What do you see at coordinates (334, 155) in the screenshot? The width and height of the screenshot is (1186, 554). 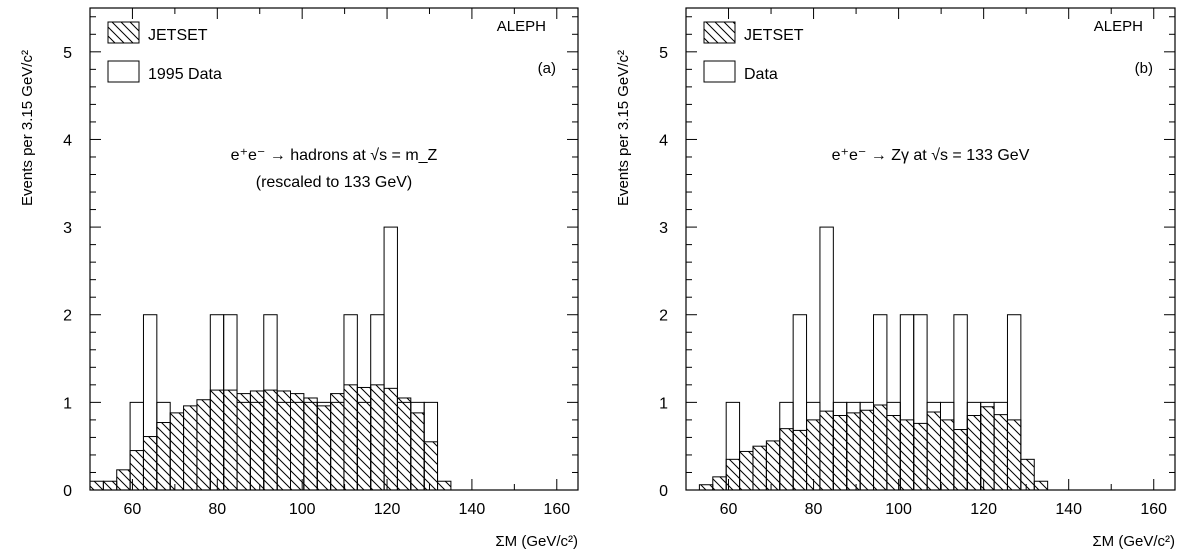 I see `process-annotation: e⁺e⁻ → hadrons at √s = m_Z` at bounding box center [334, 155].